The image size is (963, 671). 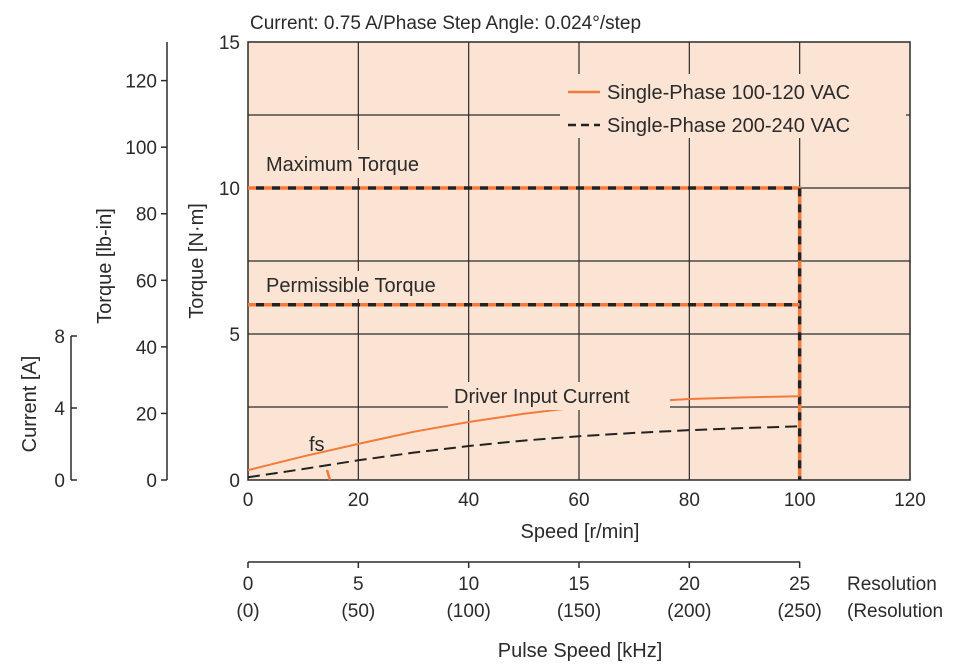 I want to click on max-torque-label: Maximum Torque, so click(x=342, y=165).